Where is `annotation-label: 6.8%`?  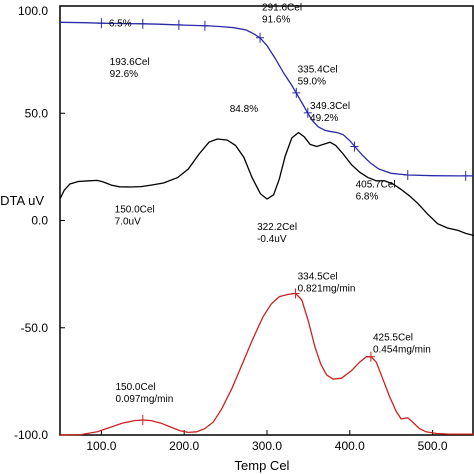
annotation-label: 6.8% is located at coordinates (367, 196).